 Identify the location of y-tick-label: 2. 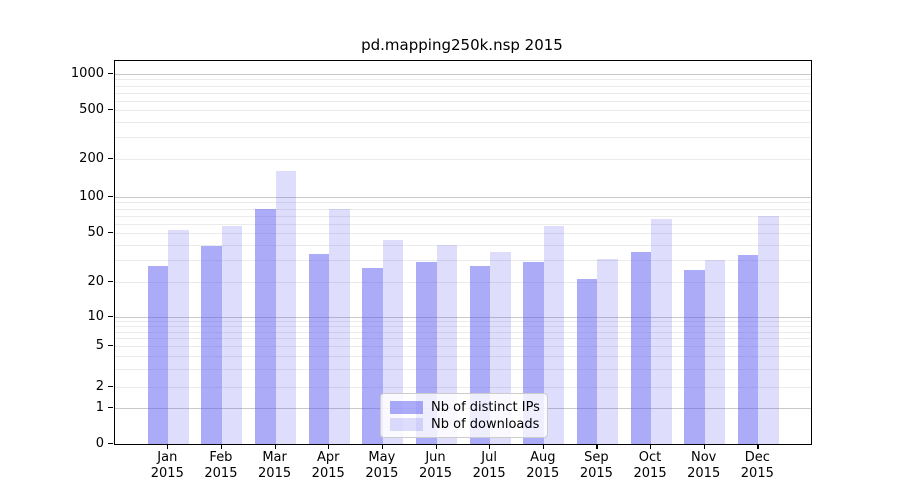
(99, 386).